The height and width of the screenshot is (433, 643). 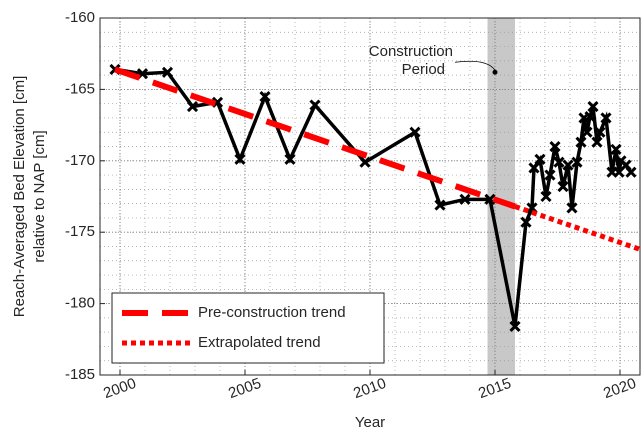 I want to click on annotation-arrow, so click(x=475, y=65).